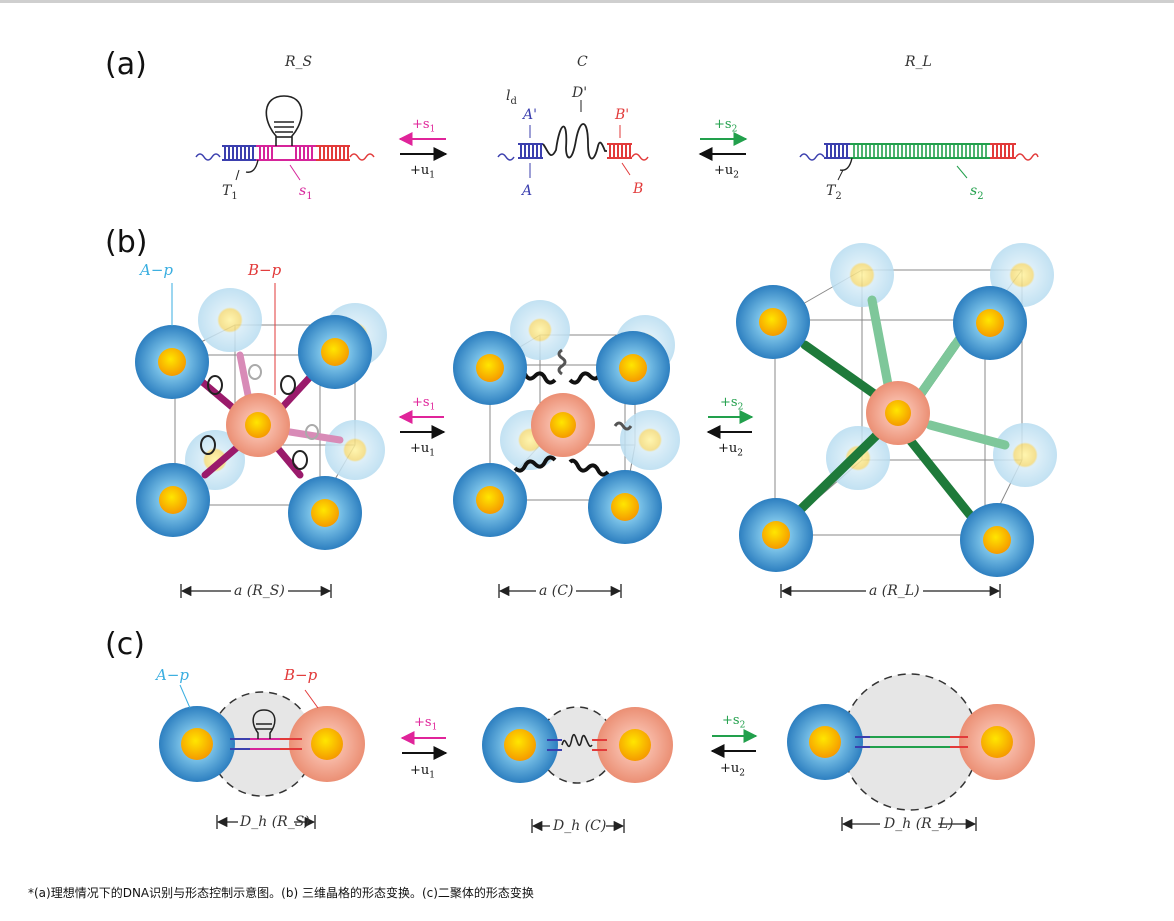  What do you see at coordinates (422, 450) in the screenshot?
I see `rate-plus-u1-b: +u1` at bounding box center [422, 450].